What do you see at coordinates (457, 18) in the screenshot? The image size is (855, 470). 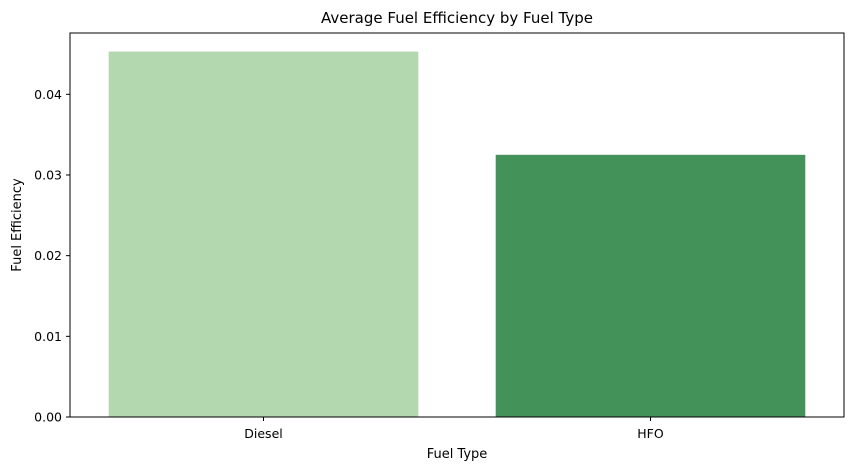 I see `chart-title: Average Fuel Efficiency by Fuel Type` at bounding box center [457, 18].